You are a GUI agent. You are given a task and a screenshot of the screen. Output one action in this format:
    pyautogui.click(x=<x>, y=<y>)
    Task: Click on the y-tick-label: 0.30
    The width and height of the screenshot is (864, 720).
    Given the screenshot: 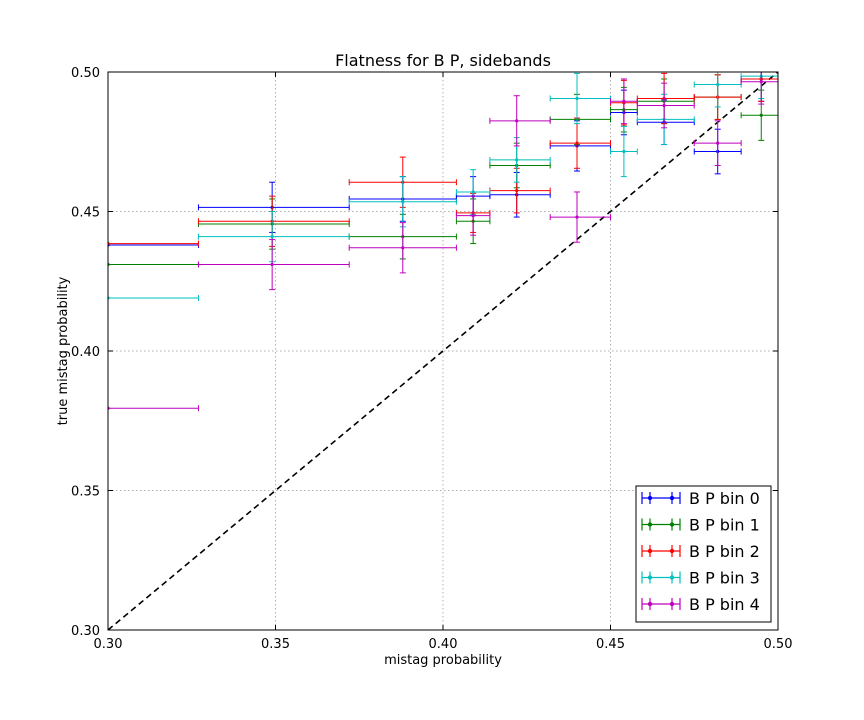 What is the action you would take?
    pyautogui.click(x=85, y=631)
    